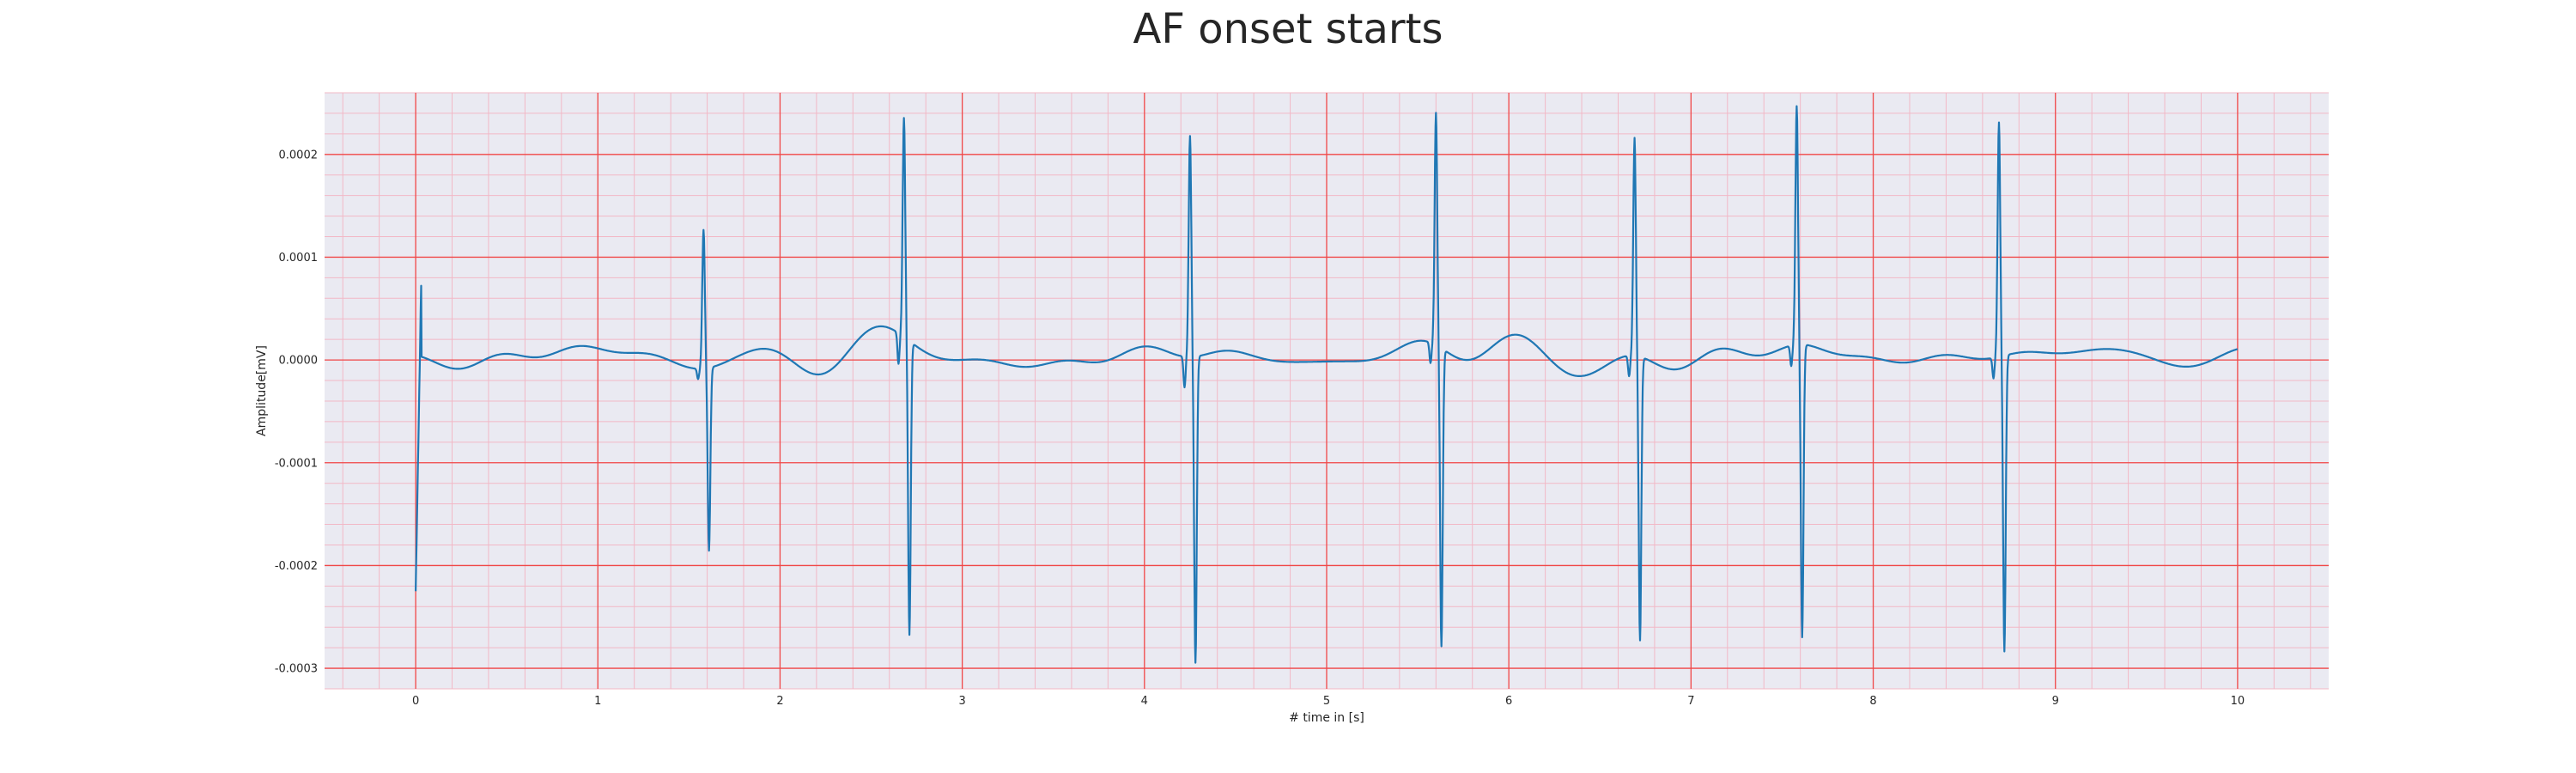  What do you see at coordinates (415, 701) in the screenshot?
I see `x-tick-label: 0` at bounding box center [415, 701].